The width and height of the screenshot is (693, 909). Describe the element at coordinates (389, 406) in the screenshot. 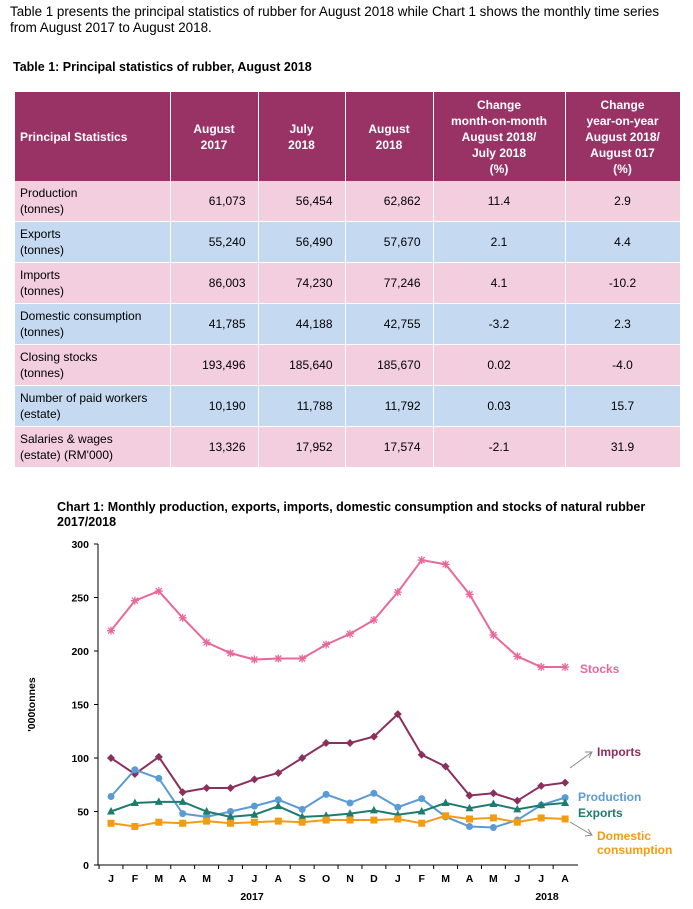

I see `table-cell: 11,792` at that location.